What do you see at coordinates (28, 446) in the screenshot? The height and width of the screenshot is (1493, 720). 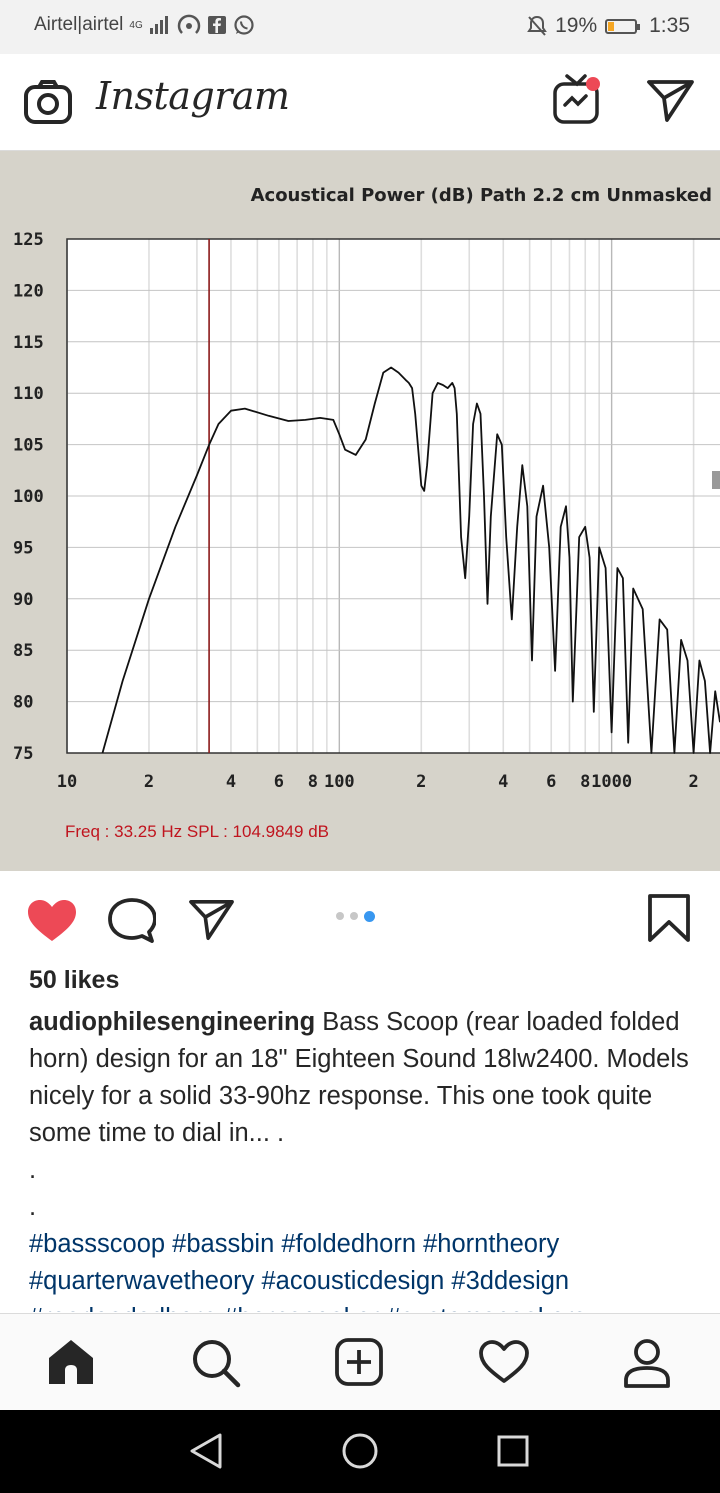 I see `y-tick-label: 105` at bounding box center [28, 446].